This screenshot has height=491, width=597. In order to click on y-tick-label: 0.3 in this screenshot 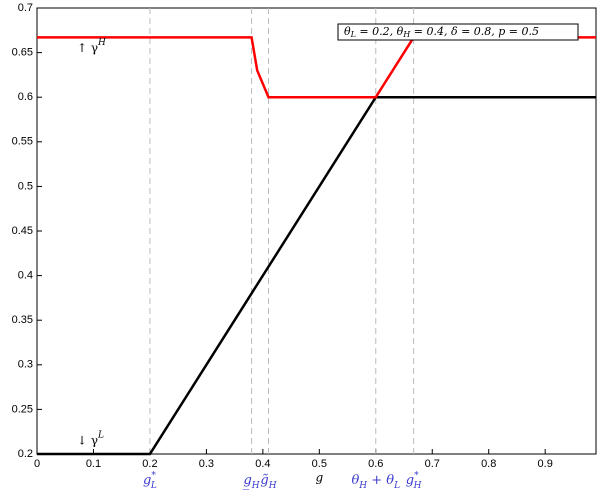, I will do `click(25, 365)`.